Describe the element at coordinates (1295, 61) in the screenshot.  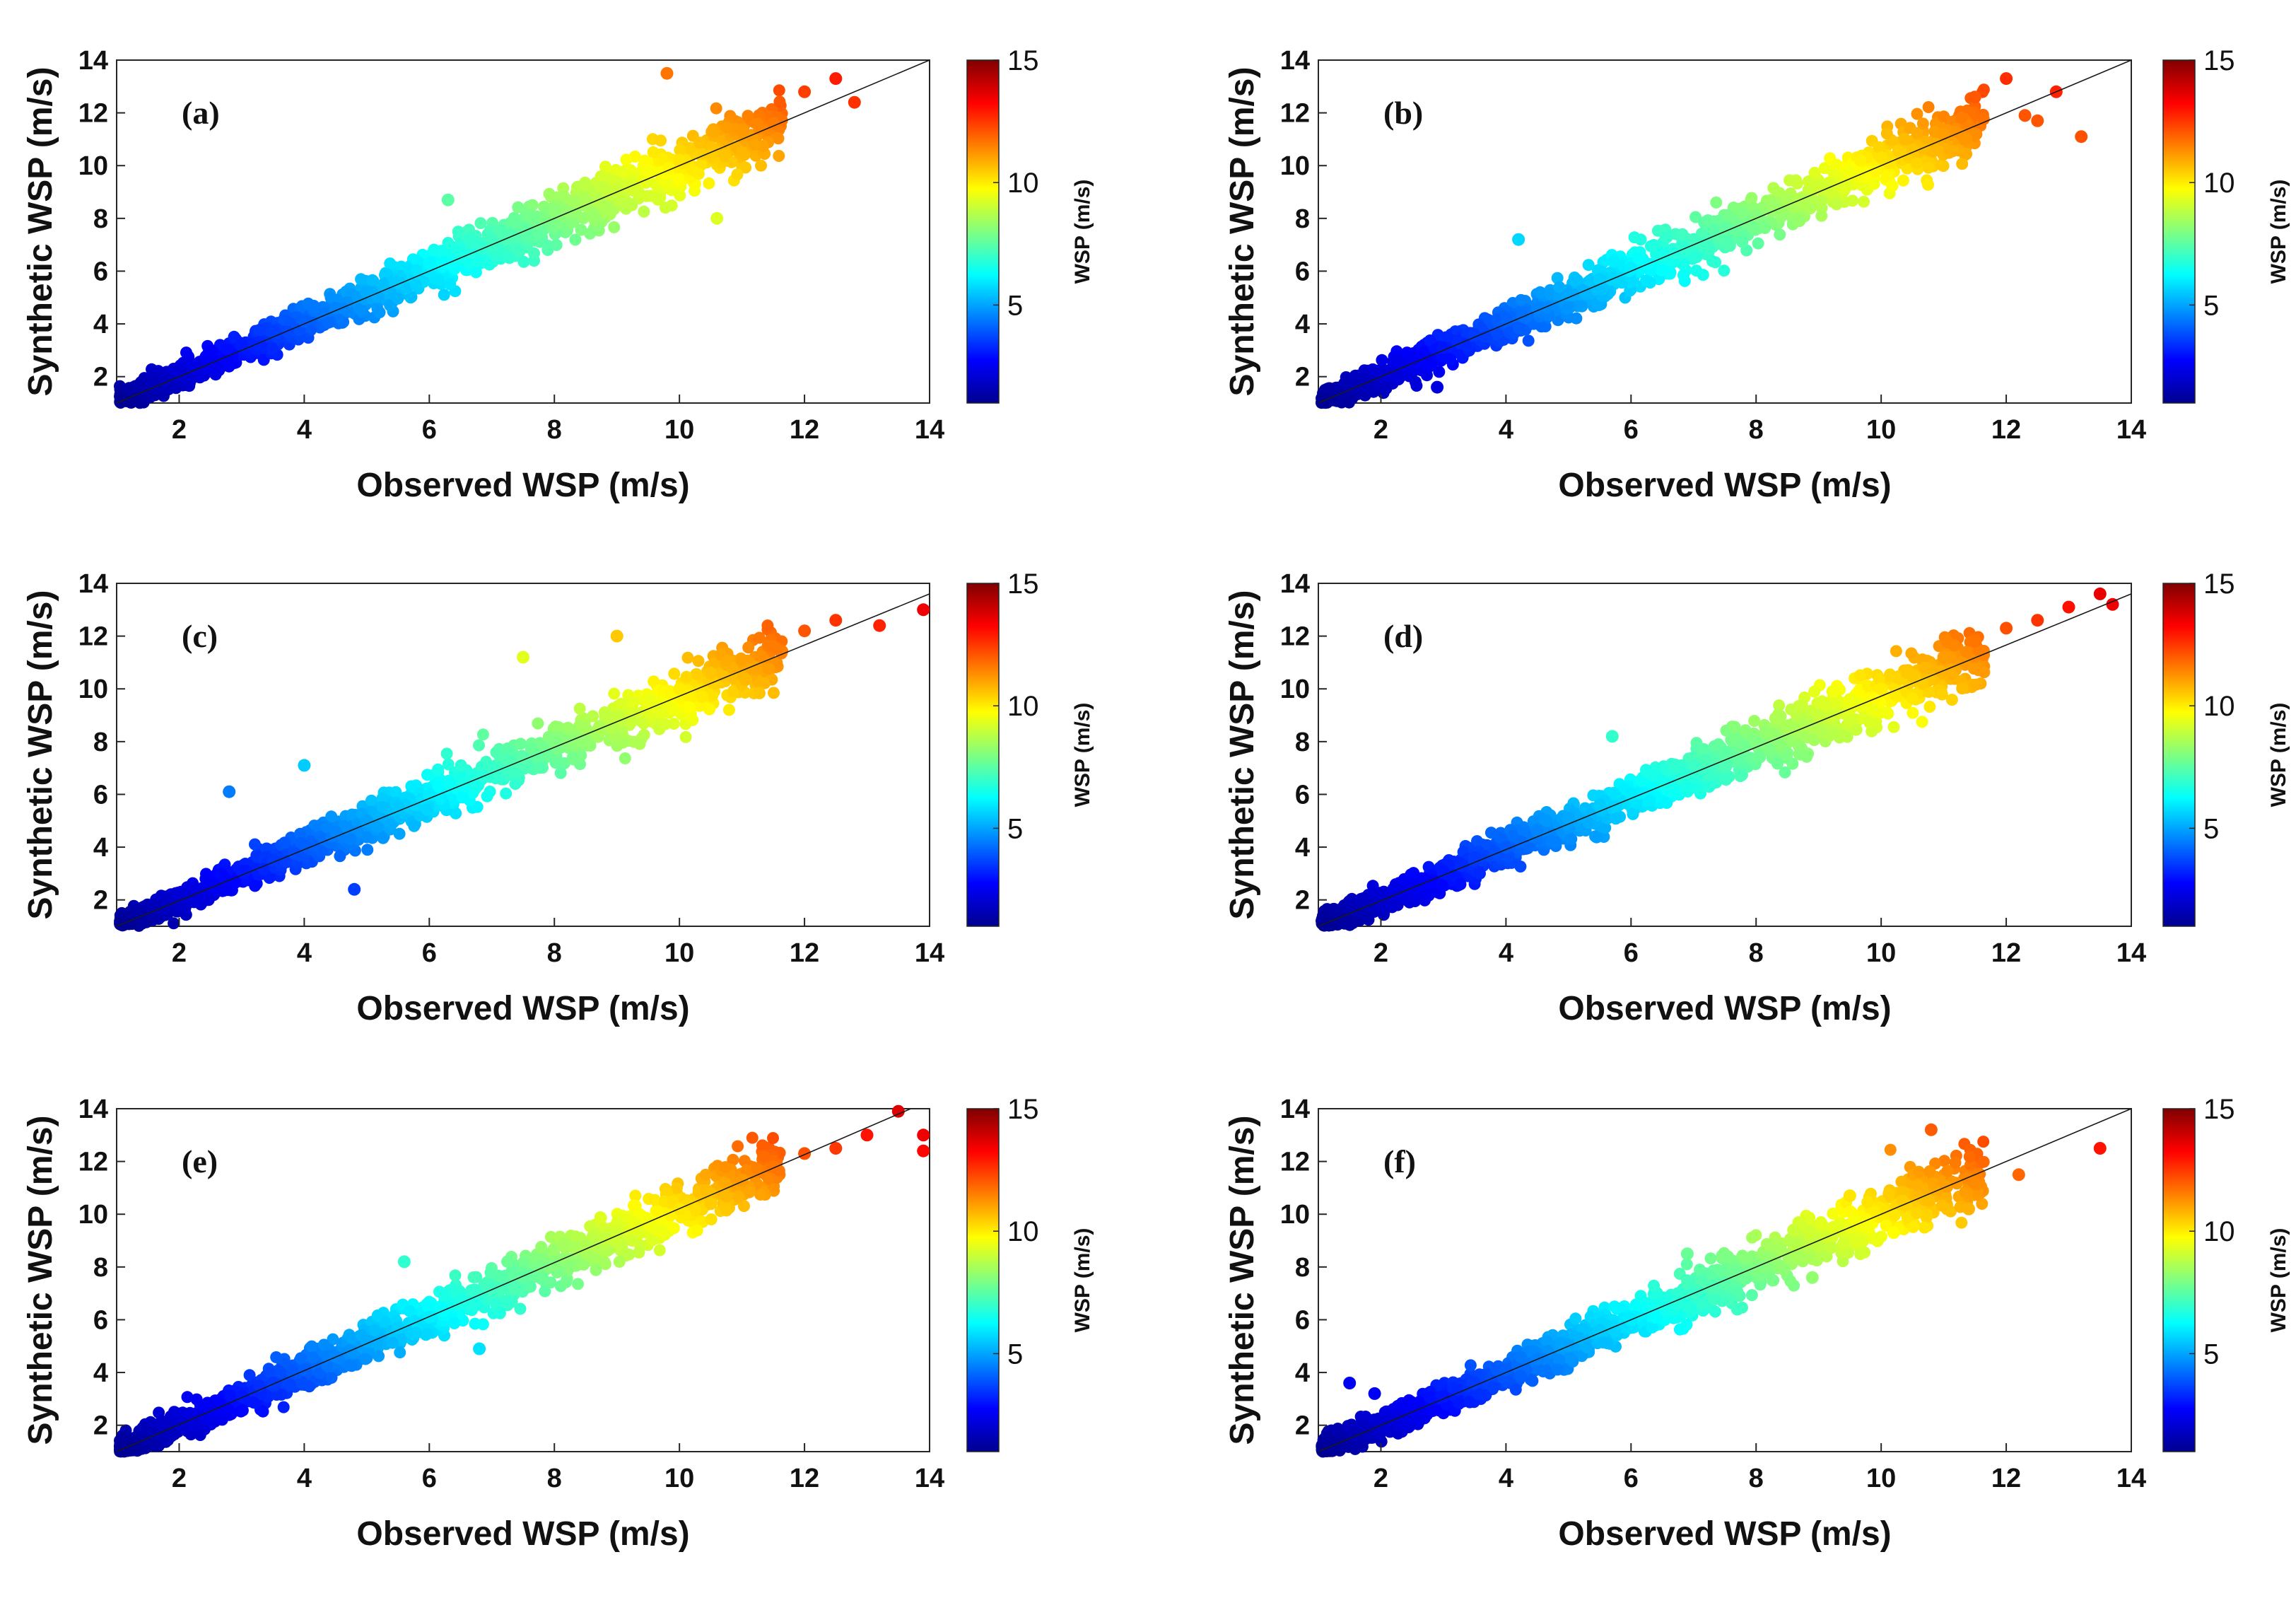
I see `y-tick-label: 14` at that location.